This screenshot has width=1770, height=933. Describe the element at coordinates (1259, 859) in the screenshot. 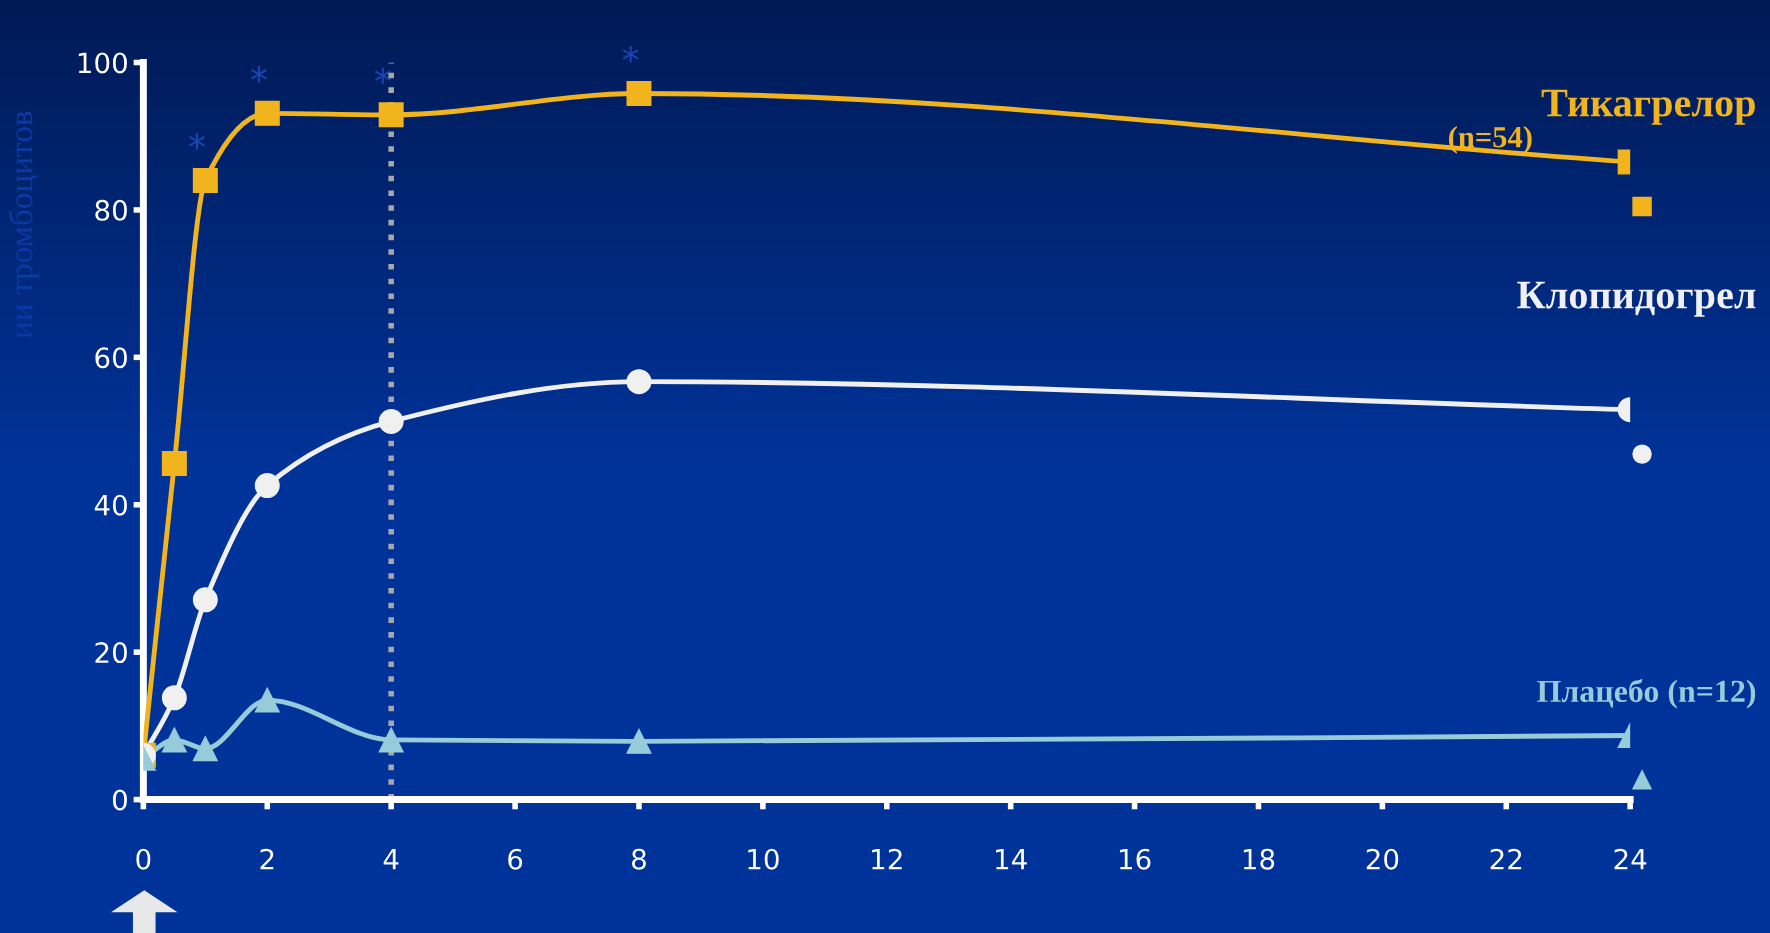

I see `x-tick-label: 18` at that location.